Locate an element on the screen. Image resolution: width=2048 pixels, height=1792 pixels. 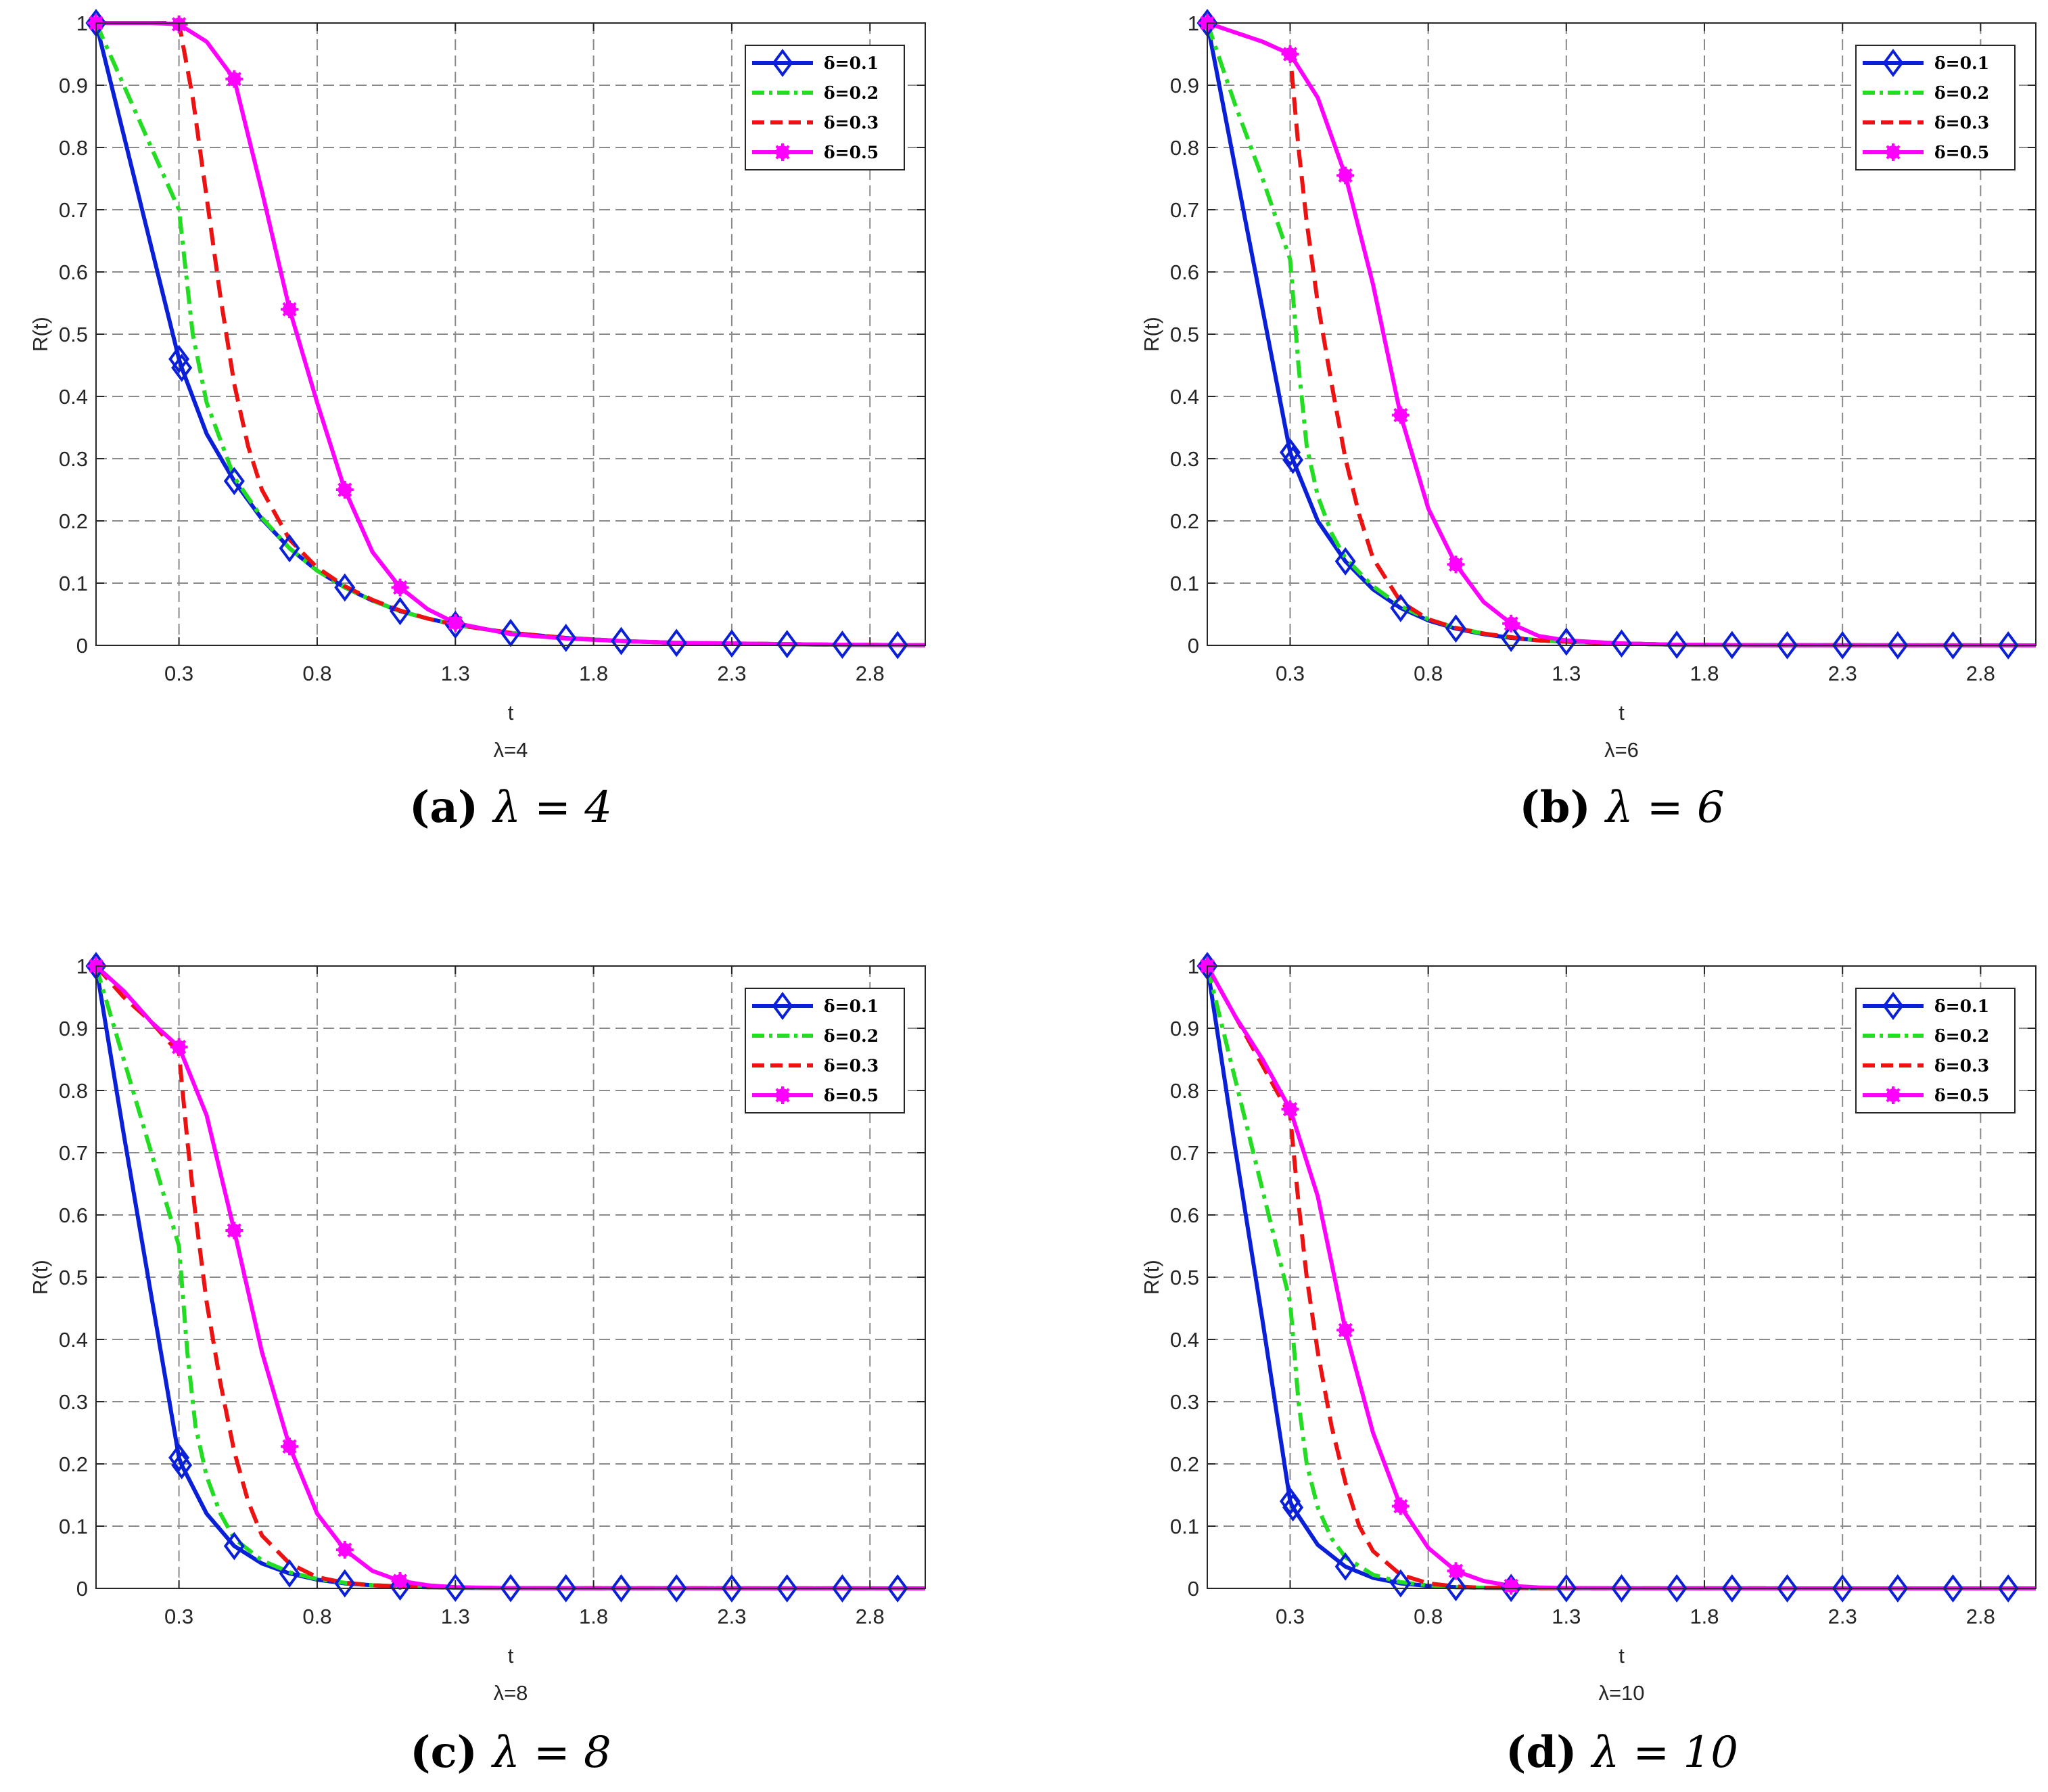
y-tick-label: 0.8 is located at coordinates (73, 1091).